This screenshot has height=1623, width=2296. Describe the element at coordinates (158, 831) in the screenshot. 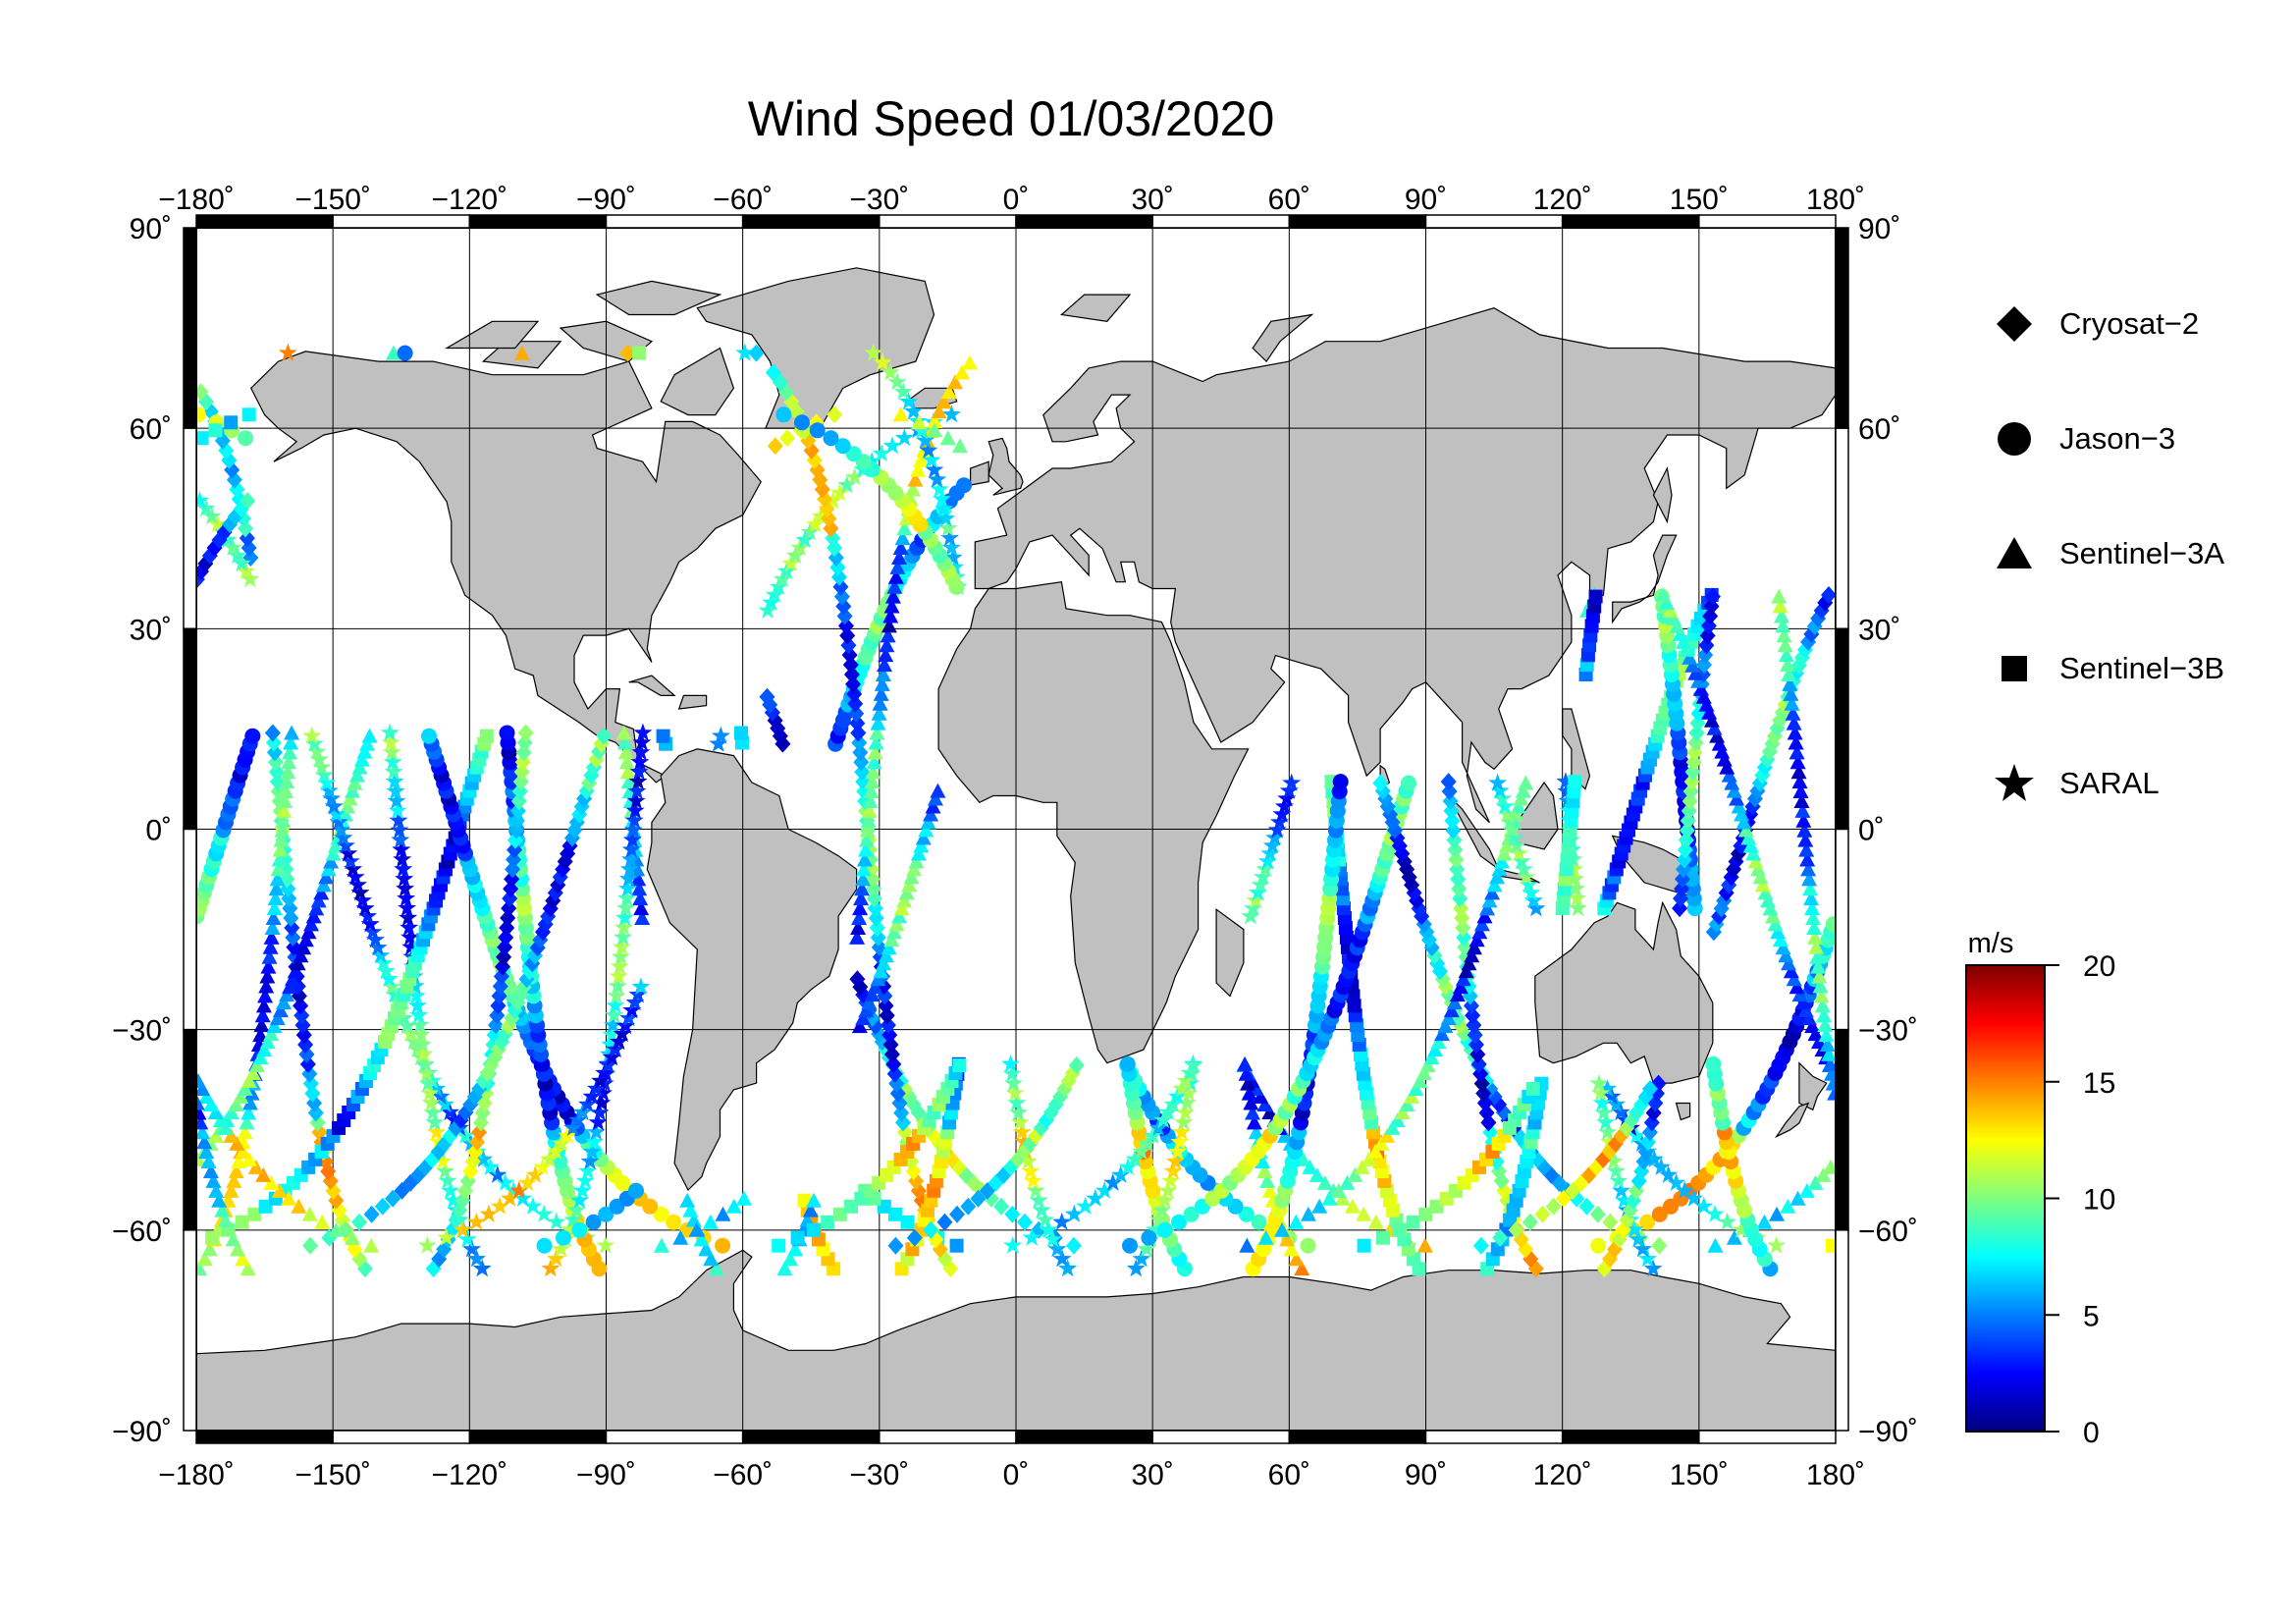

I see `lat-label: 0˚` at that location.